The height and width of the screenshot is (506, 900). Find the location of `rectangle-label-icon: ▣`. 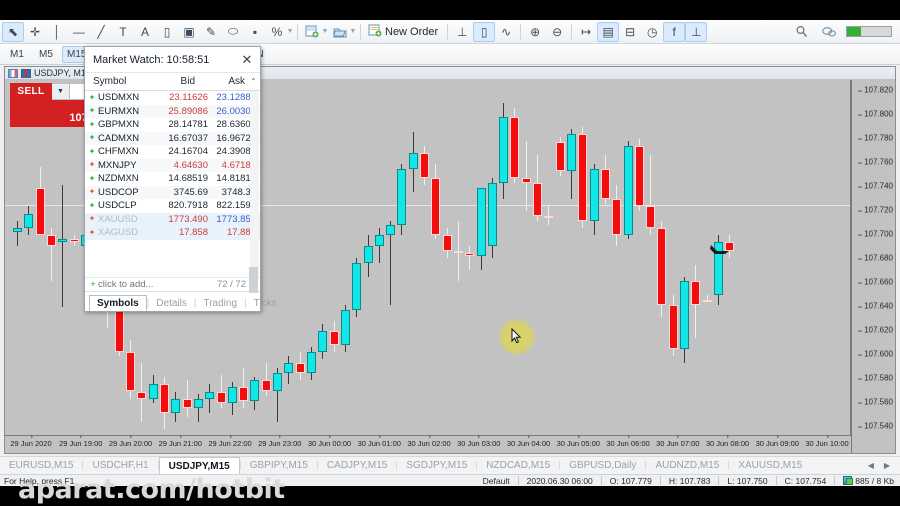

rectangle-label-icon: ▣ is located at coordinates (189, 31).